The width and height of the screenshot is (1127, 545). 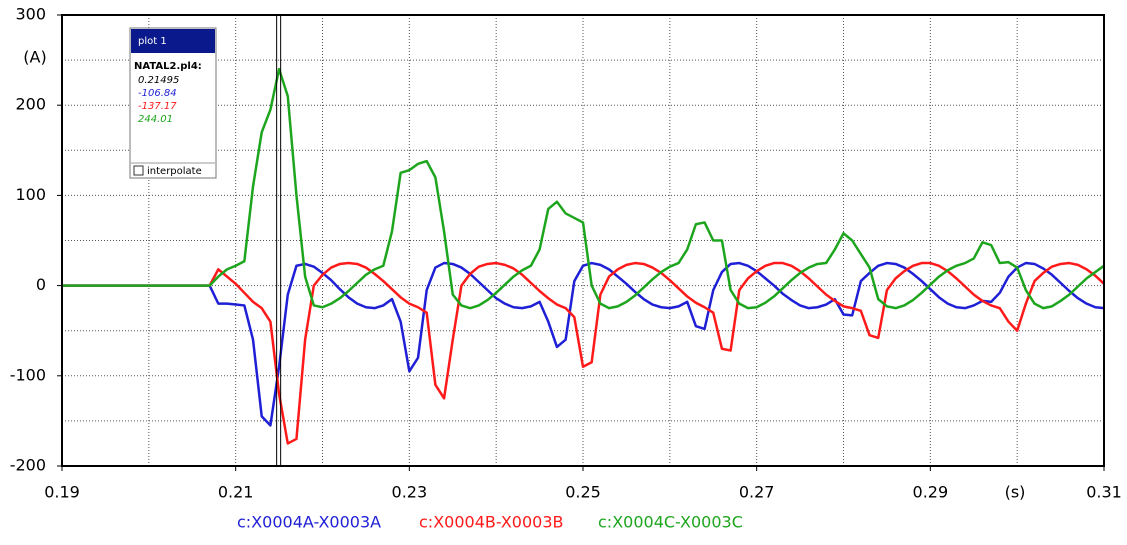 What do you see at coordinates (34, 57) in the screenshot?
I see `y-axis-label: (A)` at bounding box center [34, 57].